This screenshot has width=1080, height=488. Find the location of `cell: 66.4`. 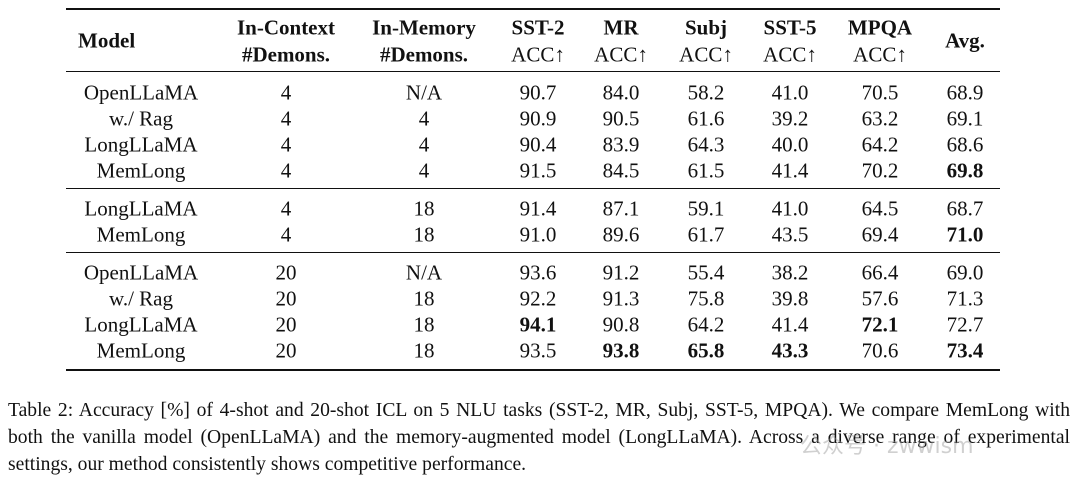

cell: 66.4 is located at coordinates (880, 272).